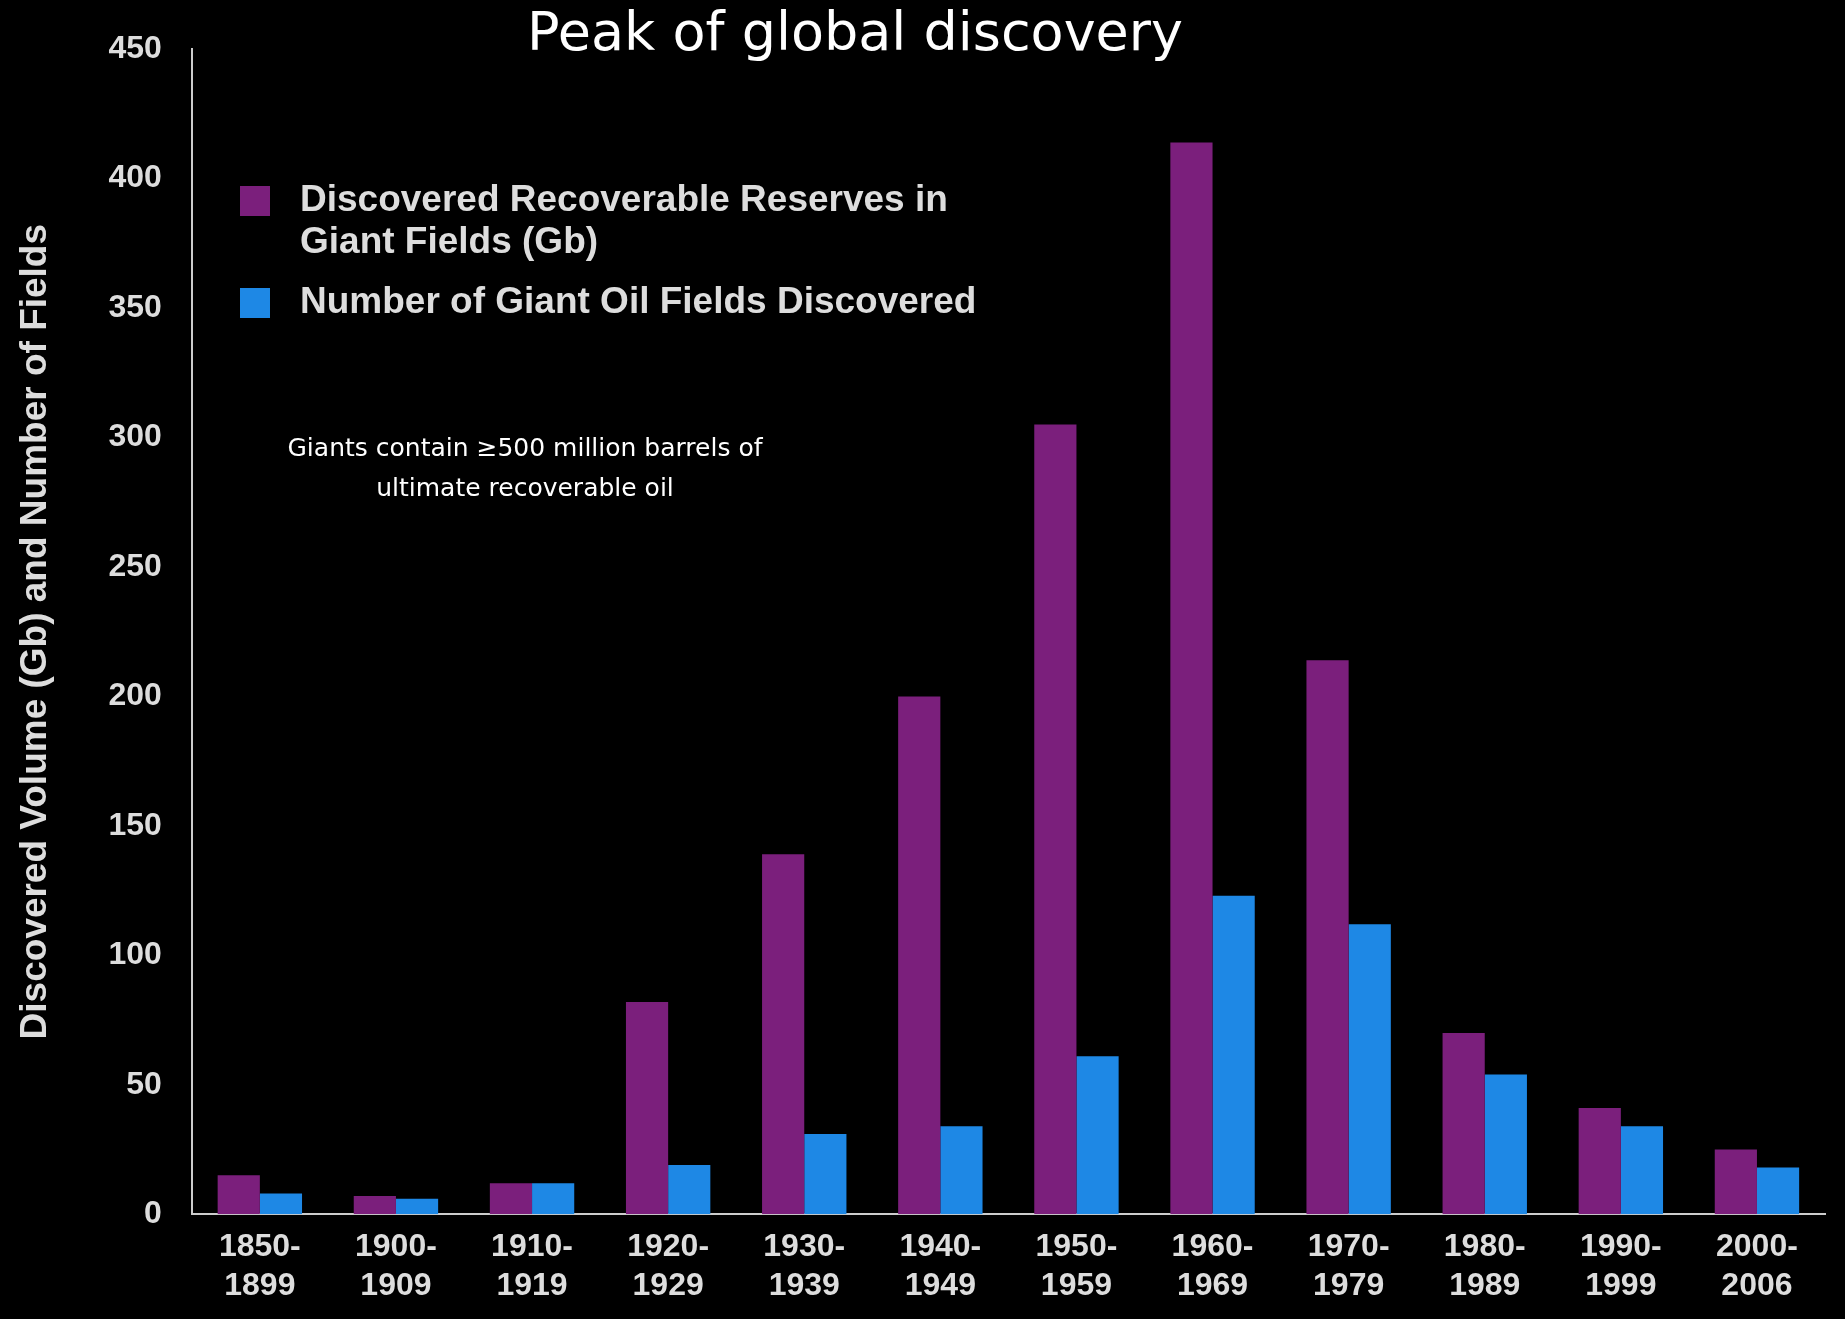  What do you see at coordinates (135, 176) in the screenshot?
I see `y-tick-label: 400` at bounding box center [135, 176].